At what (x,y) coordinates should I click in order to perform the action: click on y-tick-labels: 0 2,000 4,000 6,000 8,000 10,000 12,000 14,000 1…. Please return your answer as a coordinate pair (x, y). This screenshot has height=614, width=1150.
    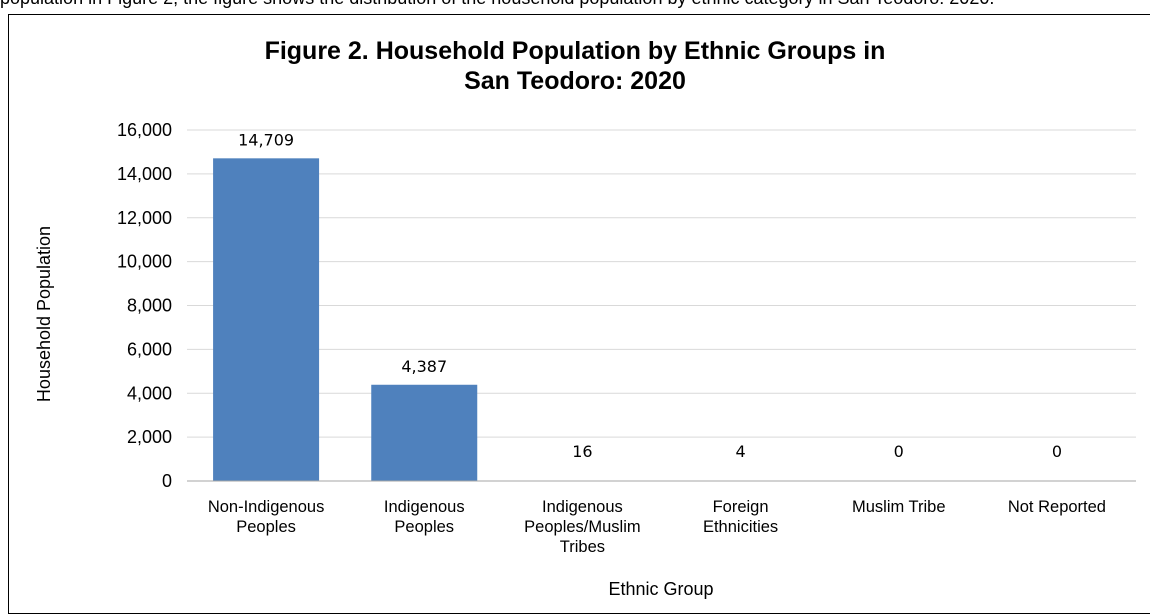
    Looking at the image, I should click on (144, 305).